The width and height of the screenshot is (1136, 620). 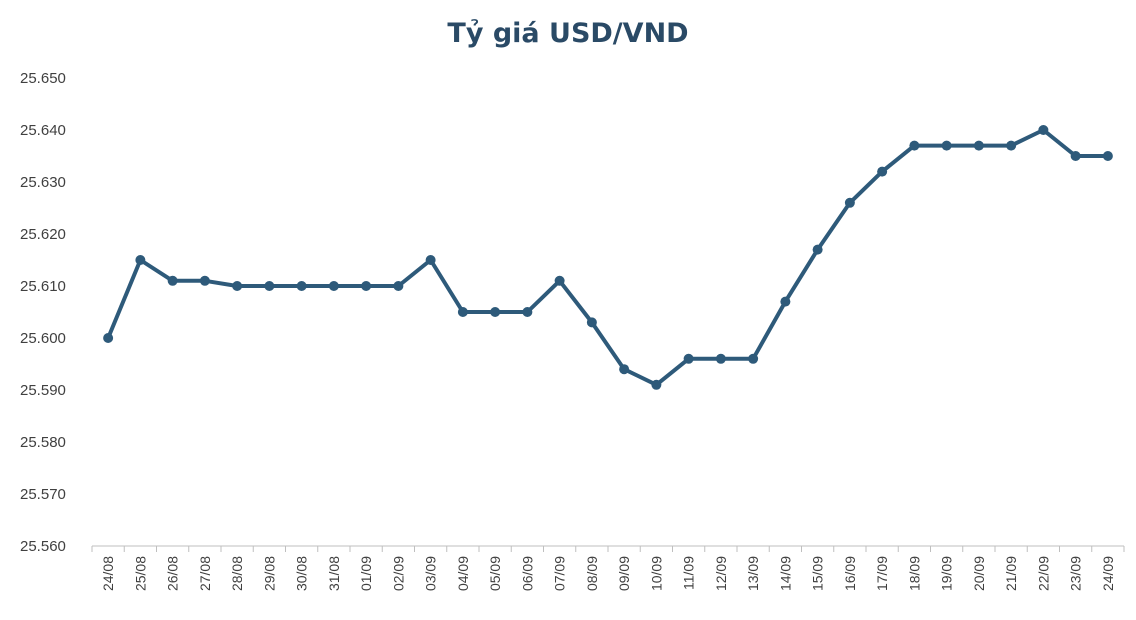 I want to click on y-tick-label: 25.590, so click(x=43, y=390).